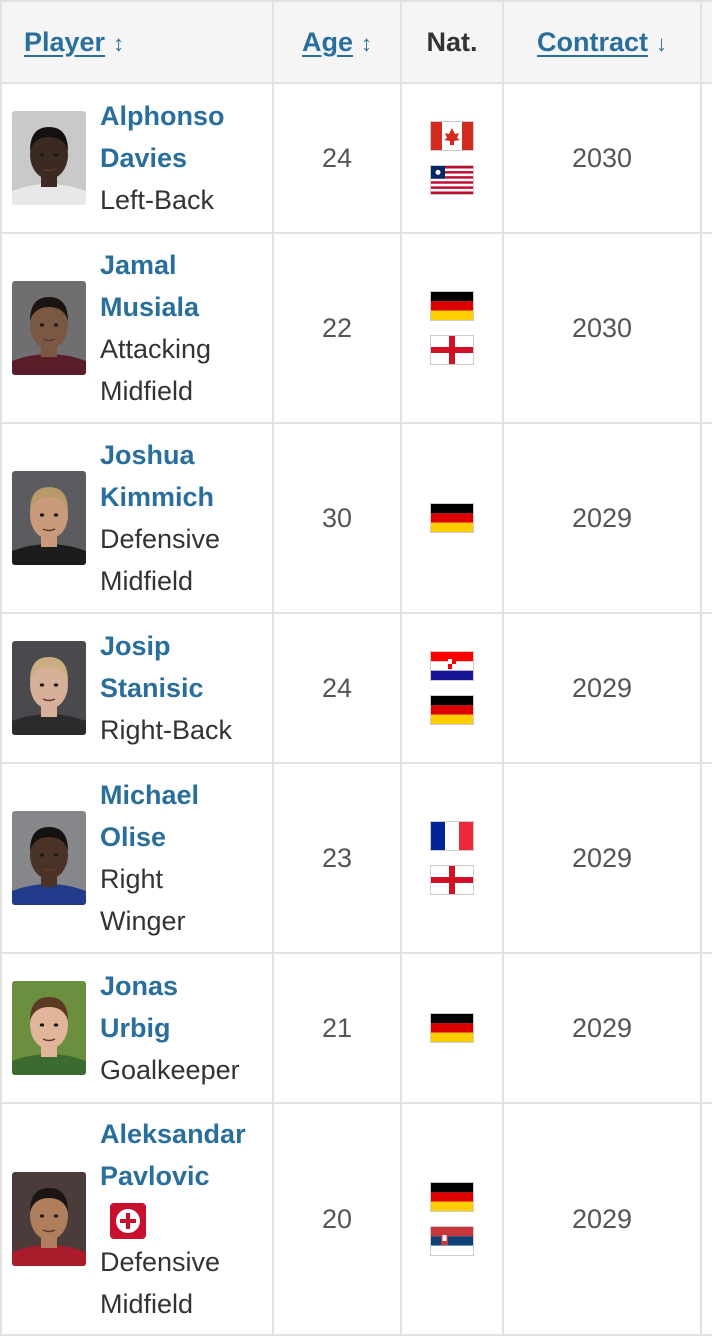 This screenshot has width=712, height=1341. Describe the element at coordinates (356, 328) in the screenshot. I see `table-row: Jamal Musiala Attacking Midfield 22 2030` at that location.